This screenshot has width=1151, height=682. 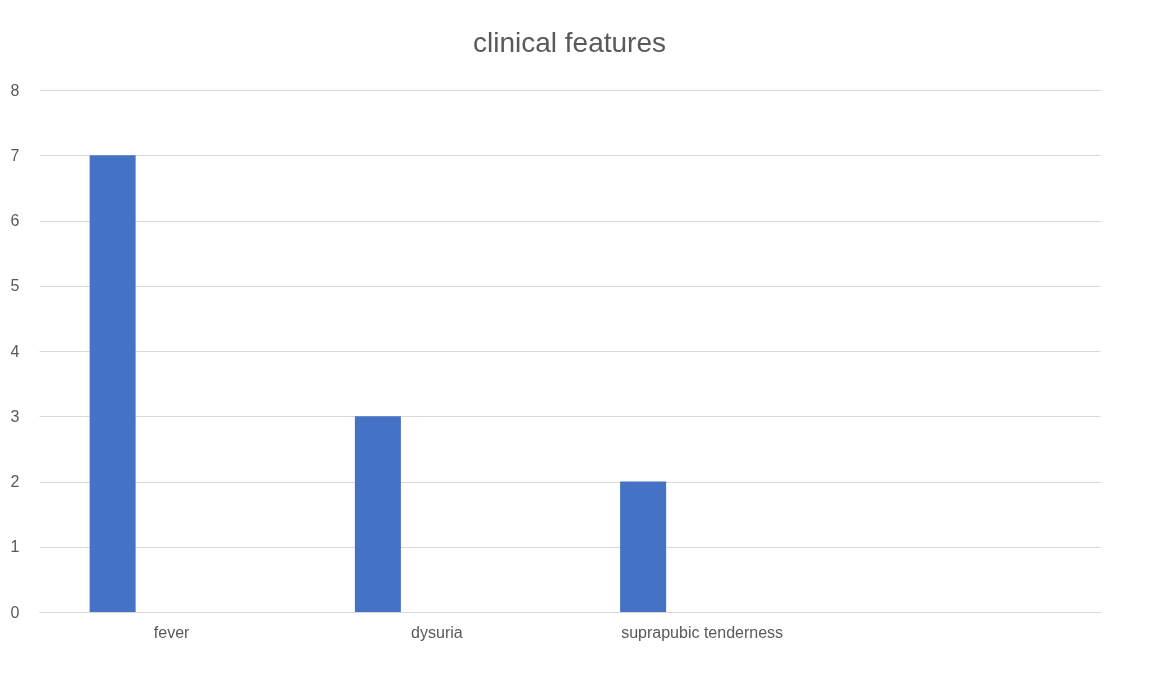 I want to click on y-tick-label: 6, so click(x=15, y=220).